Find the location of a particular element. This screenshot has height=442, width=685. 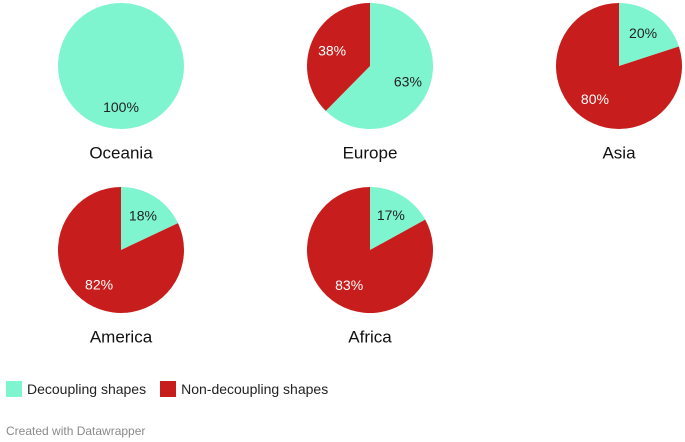

pie-title-oceania: Oceania is located at coordinates (121, 153).